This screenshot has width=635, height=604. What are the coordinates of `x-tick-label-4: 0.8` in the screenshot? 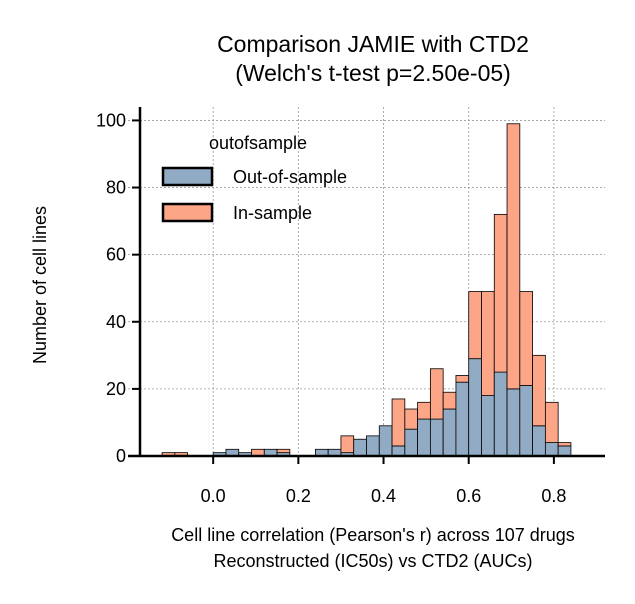 It's located at (553, 496).